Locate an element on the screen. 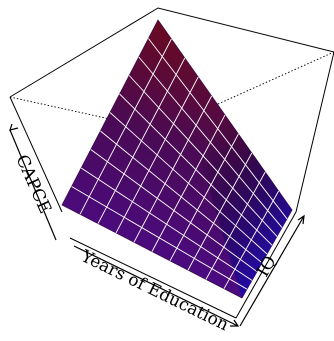 This screenshot has width=334, height=341. z-axis-title: CAPCE is located at coordinates (33, 184).